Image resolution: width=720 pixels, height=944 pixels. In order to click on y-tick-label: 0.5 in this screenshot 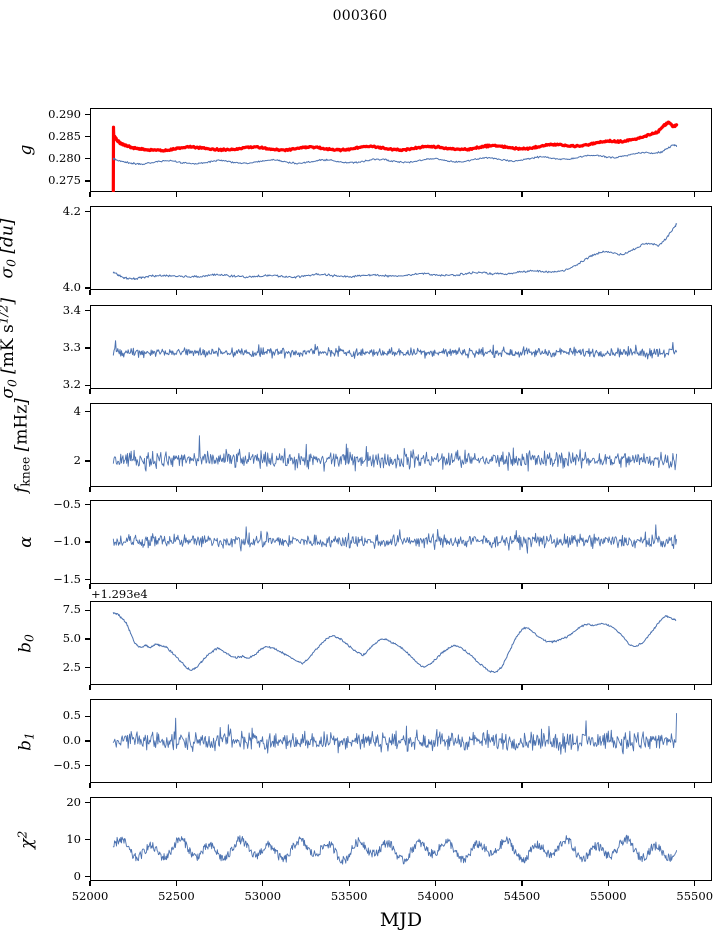, I will do `click(71, 715)`.